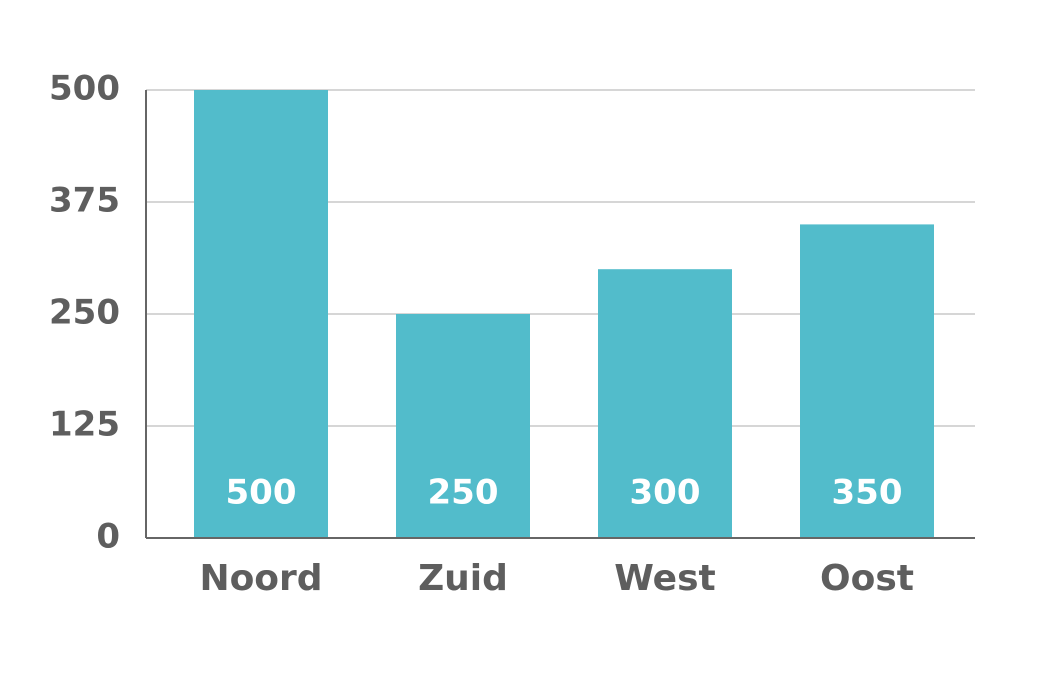 Image resolution: width=1052 pixels, height=674 pixels. What do you see at coordinates (84, 201) in the screenshot?
I see `y-tick-label: 375` at bounding box center [84, 201].